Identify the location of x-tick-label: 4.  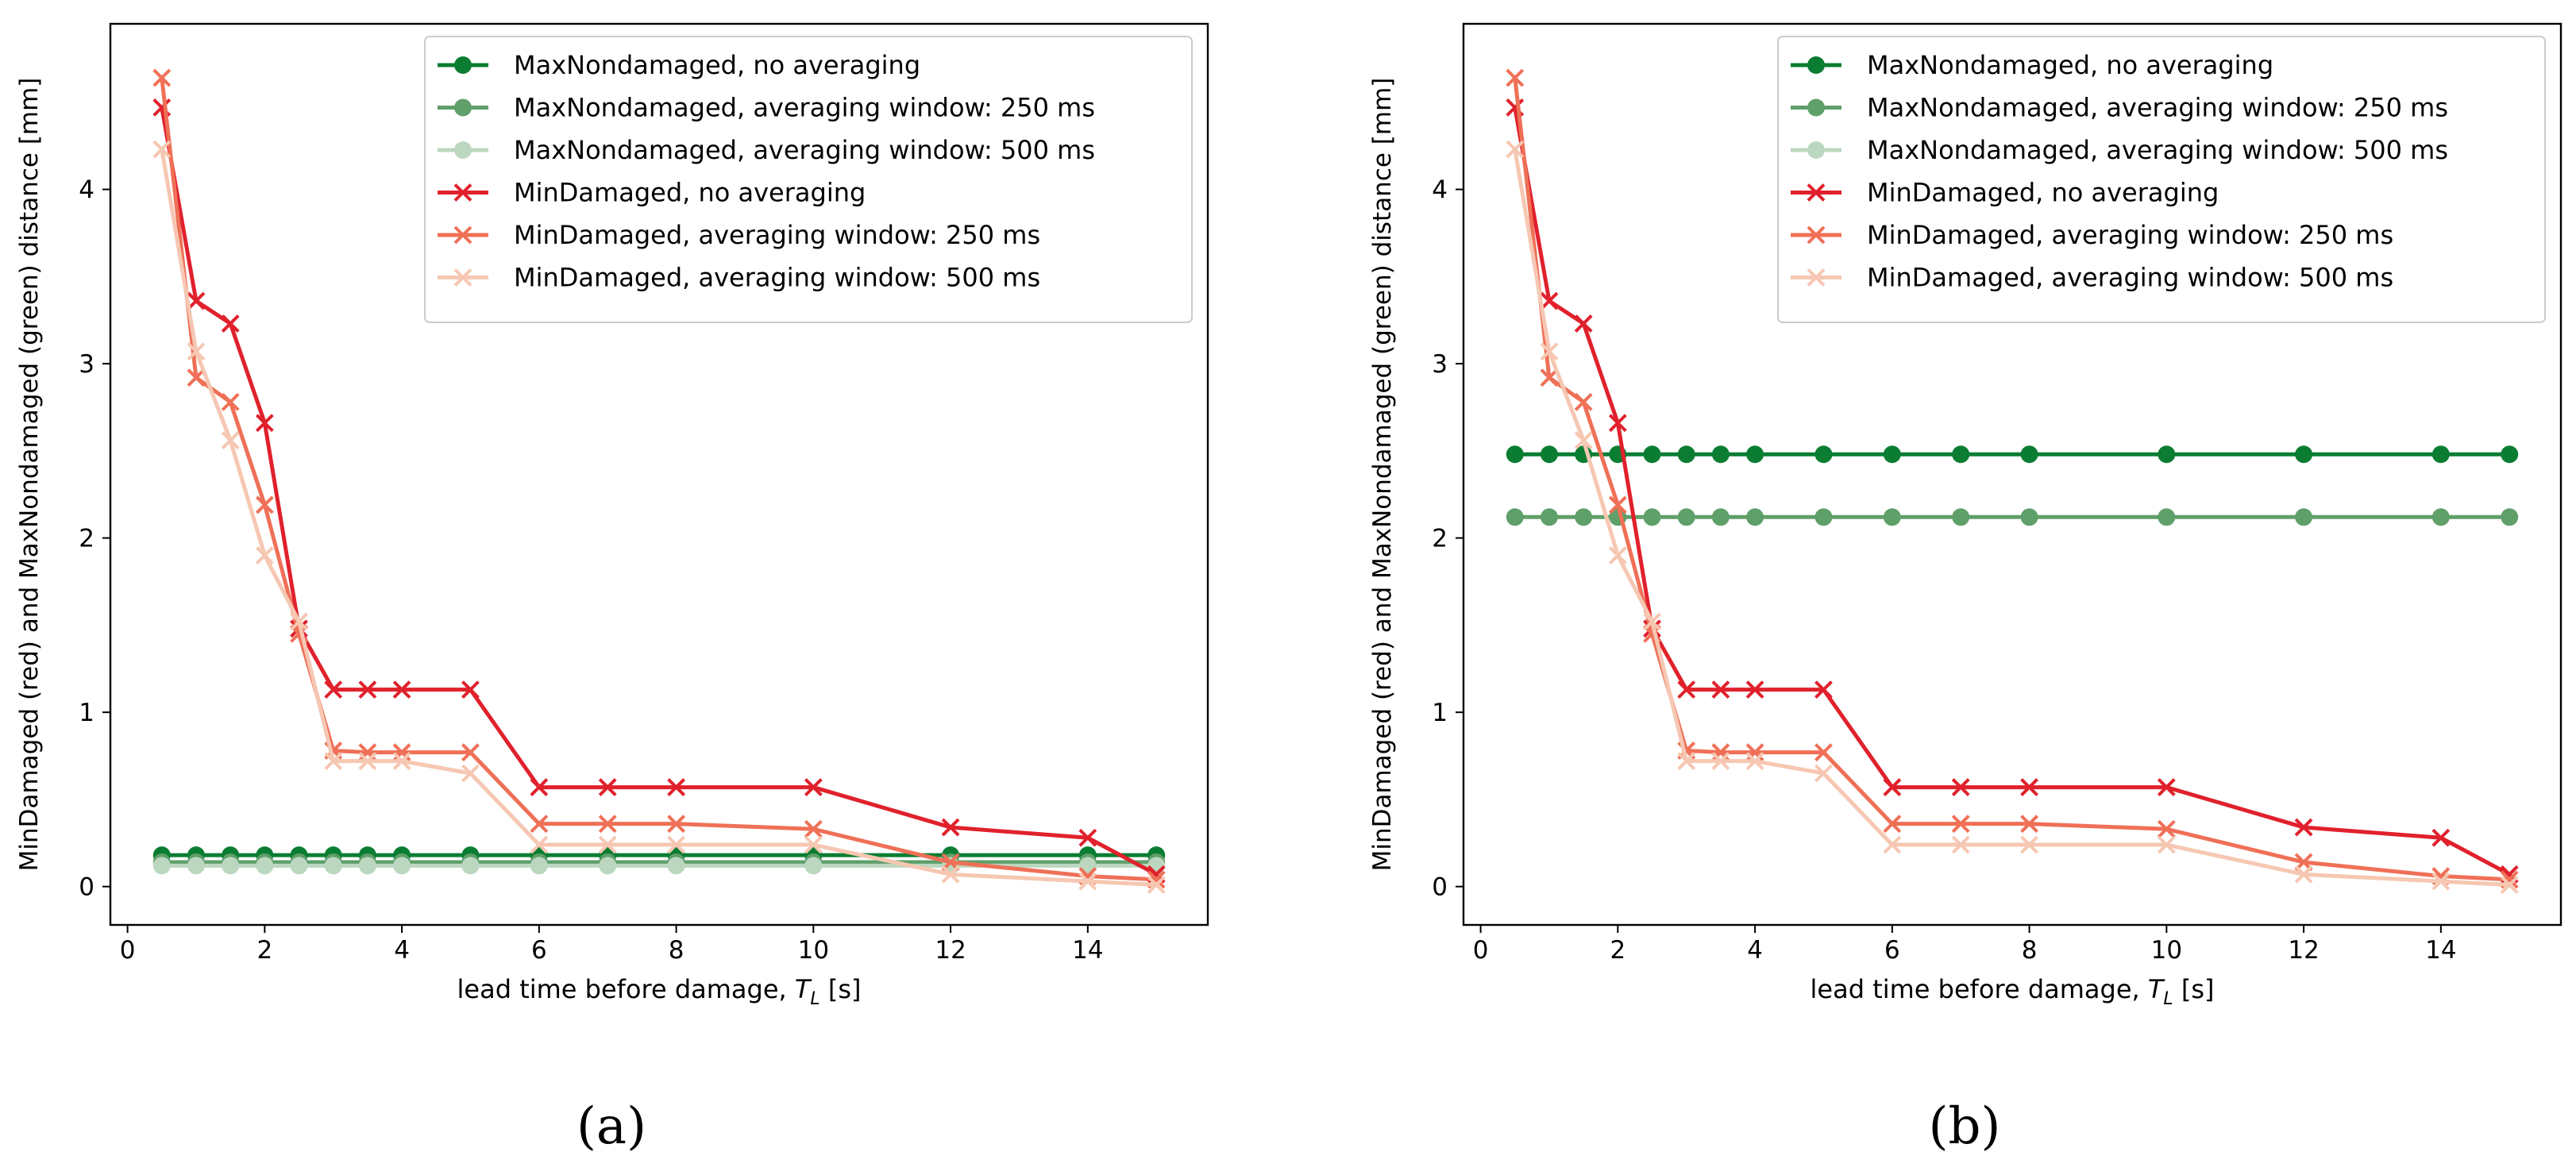
(1755, 951).